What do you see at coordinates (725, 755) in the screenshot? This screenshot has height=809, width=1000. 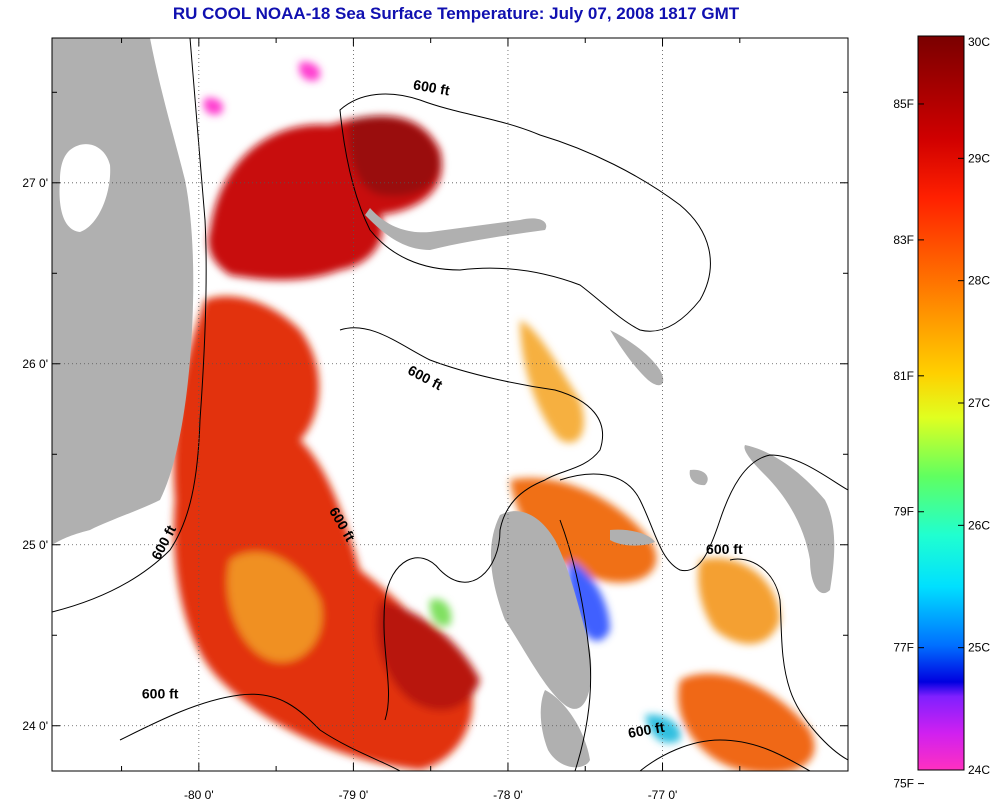 I see `contour-southeast` at bounding box center [725, 755].